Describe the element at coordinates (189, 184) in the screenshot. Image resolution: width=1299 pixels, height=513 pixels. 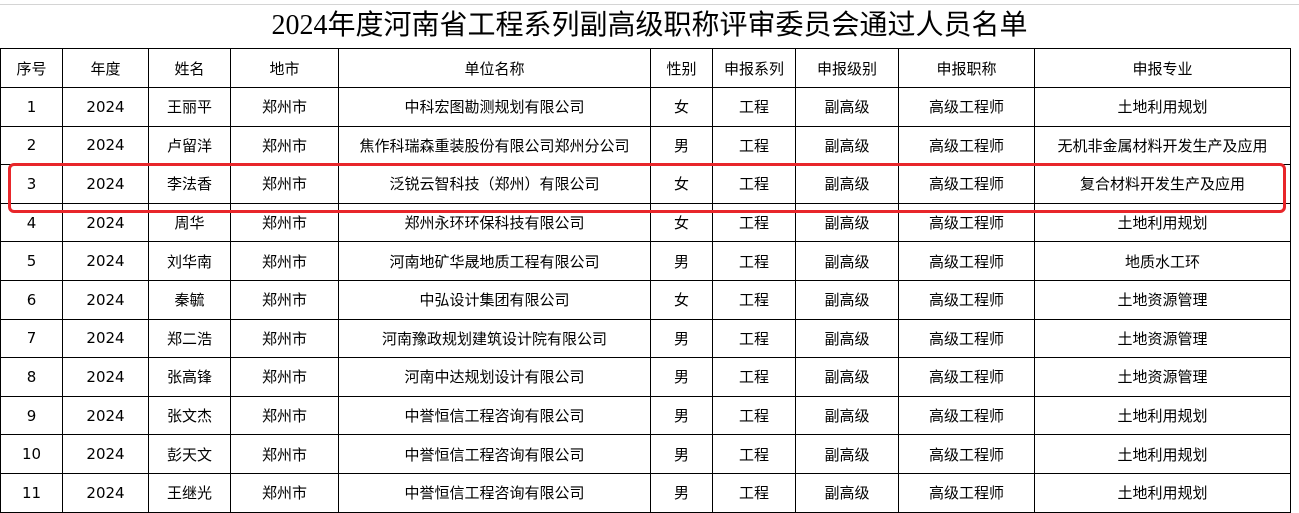
I see `cell-name: 李法香` at that location.